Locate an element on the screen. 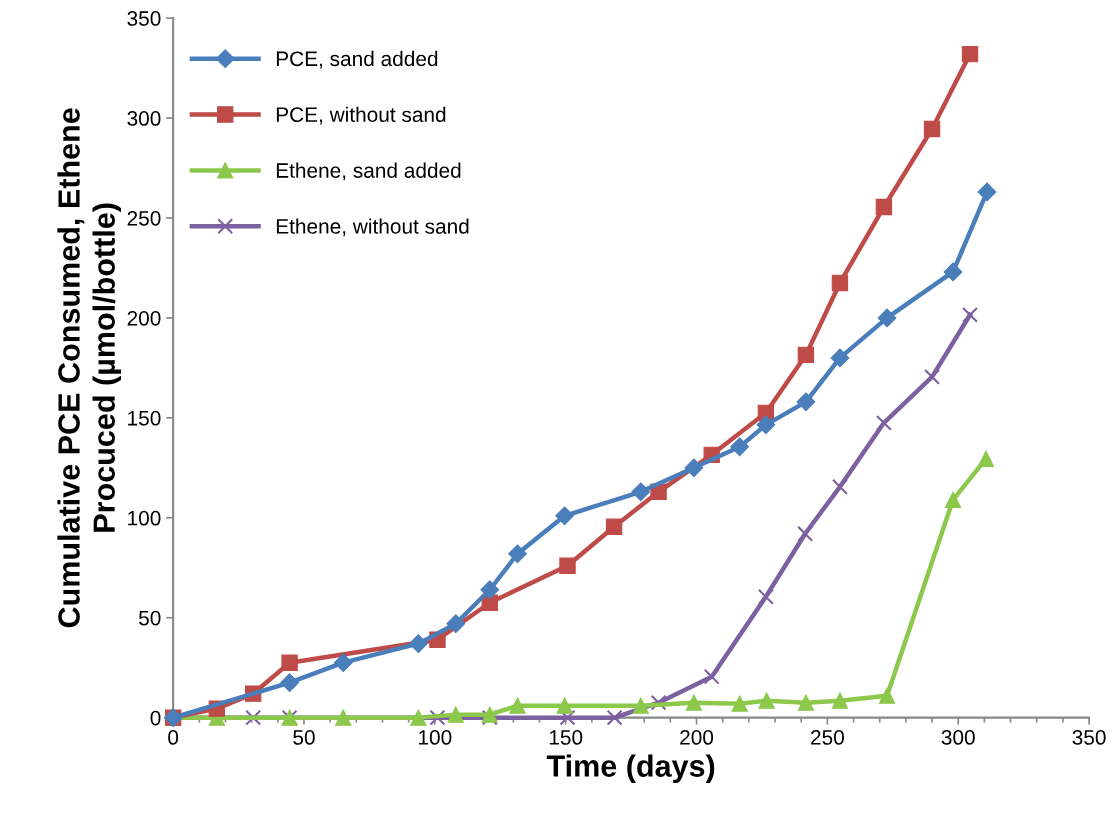 The height and width of the screenshot is (823, 1117). y-tick-label: 300 is located at coordinates (144, 118).